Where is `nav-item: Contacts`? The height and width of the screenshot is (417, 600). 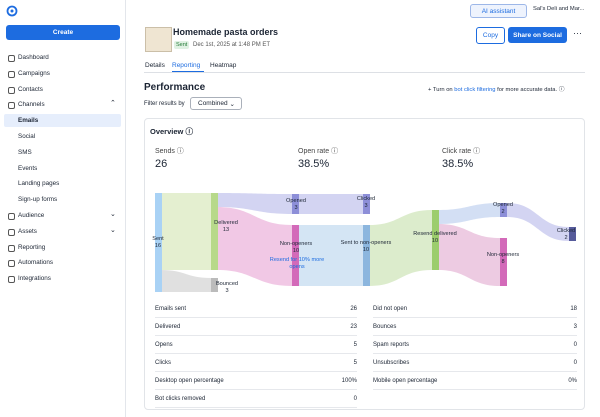
nav-item: Contacts is located at coordinates (30, 89).